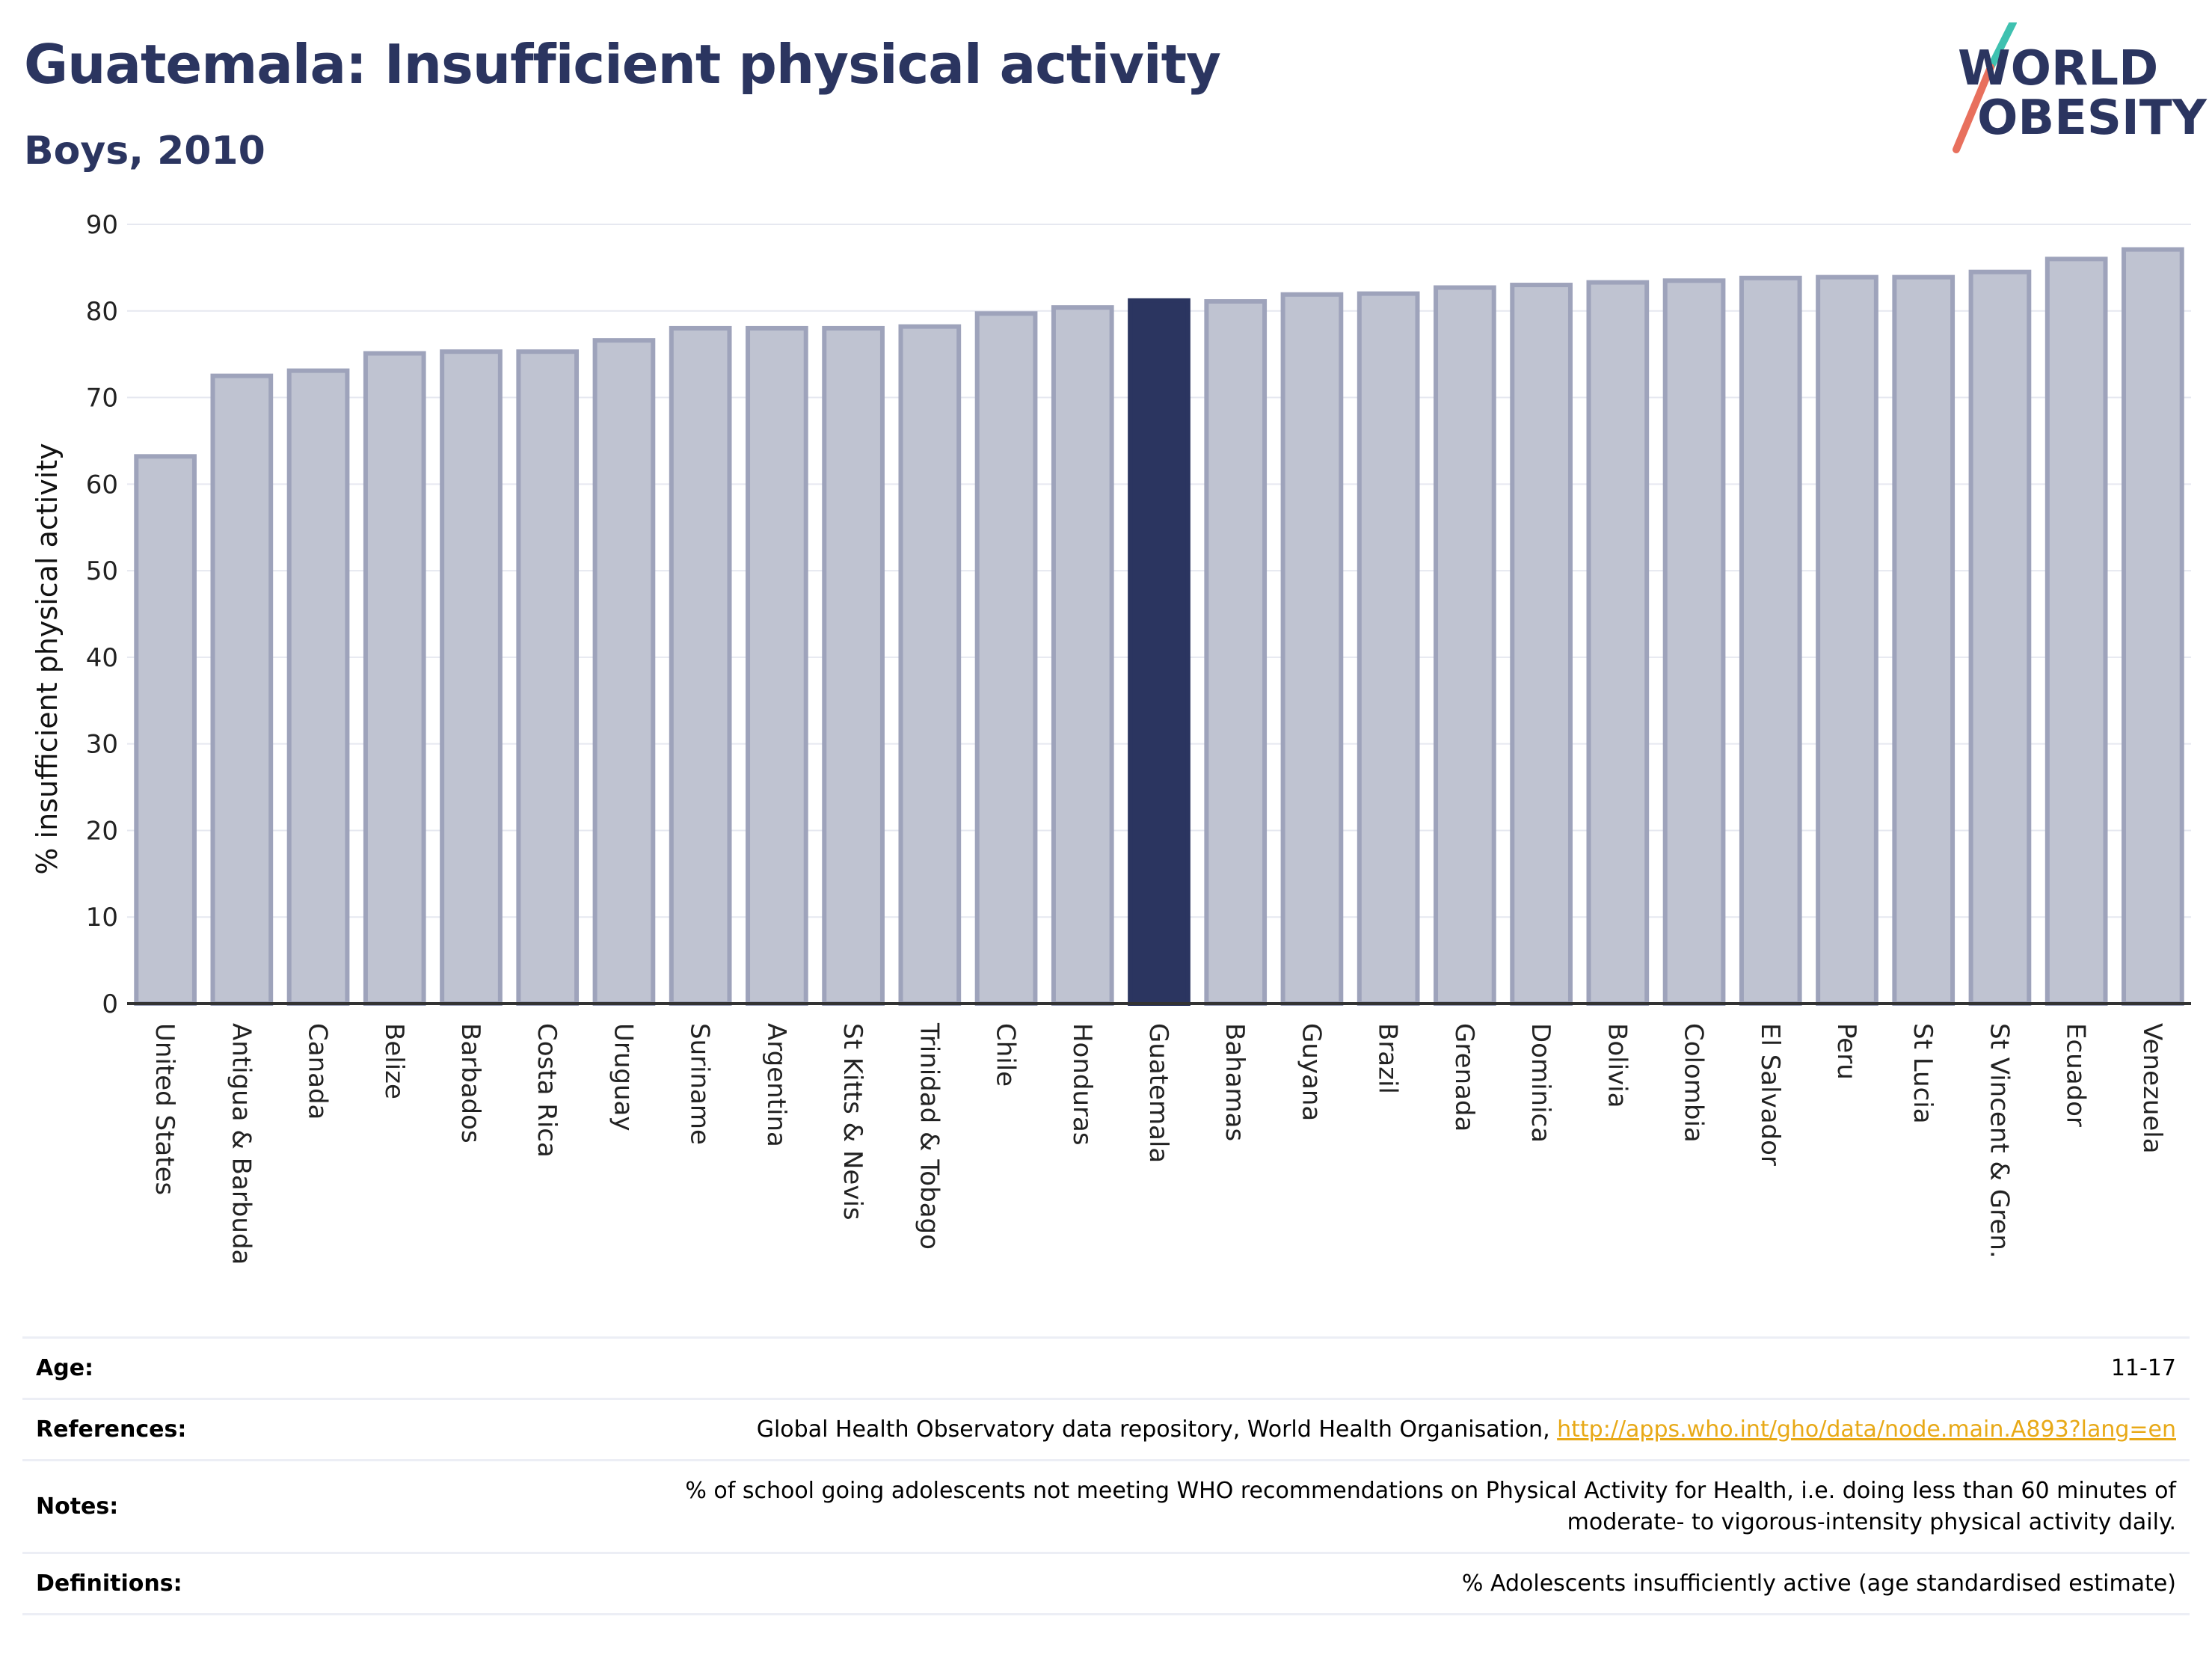 Image resolution: width=2212 pixels, height=1655 pixels. I want to click on y-tick-label: 70, so click(102, 399).